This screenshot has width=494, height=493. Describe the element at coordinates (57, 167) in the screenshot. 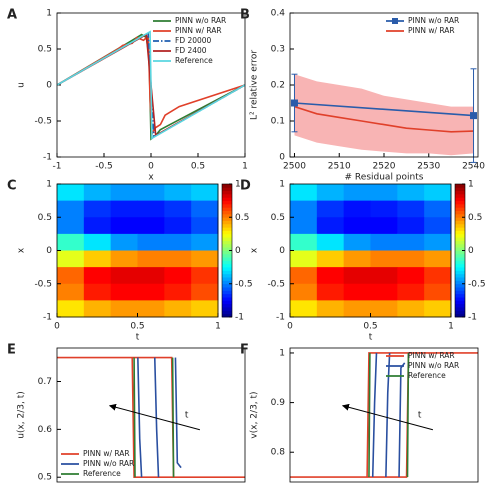

I see `x-tick-label: -1` at that location.